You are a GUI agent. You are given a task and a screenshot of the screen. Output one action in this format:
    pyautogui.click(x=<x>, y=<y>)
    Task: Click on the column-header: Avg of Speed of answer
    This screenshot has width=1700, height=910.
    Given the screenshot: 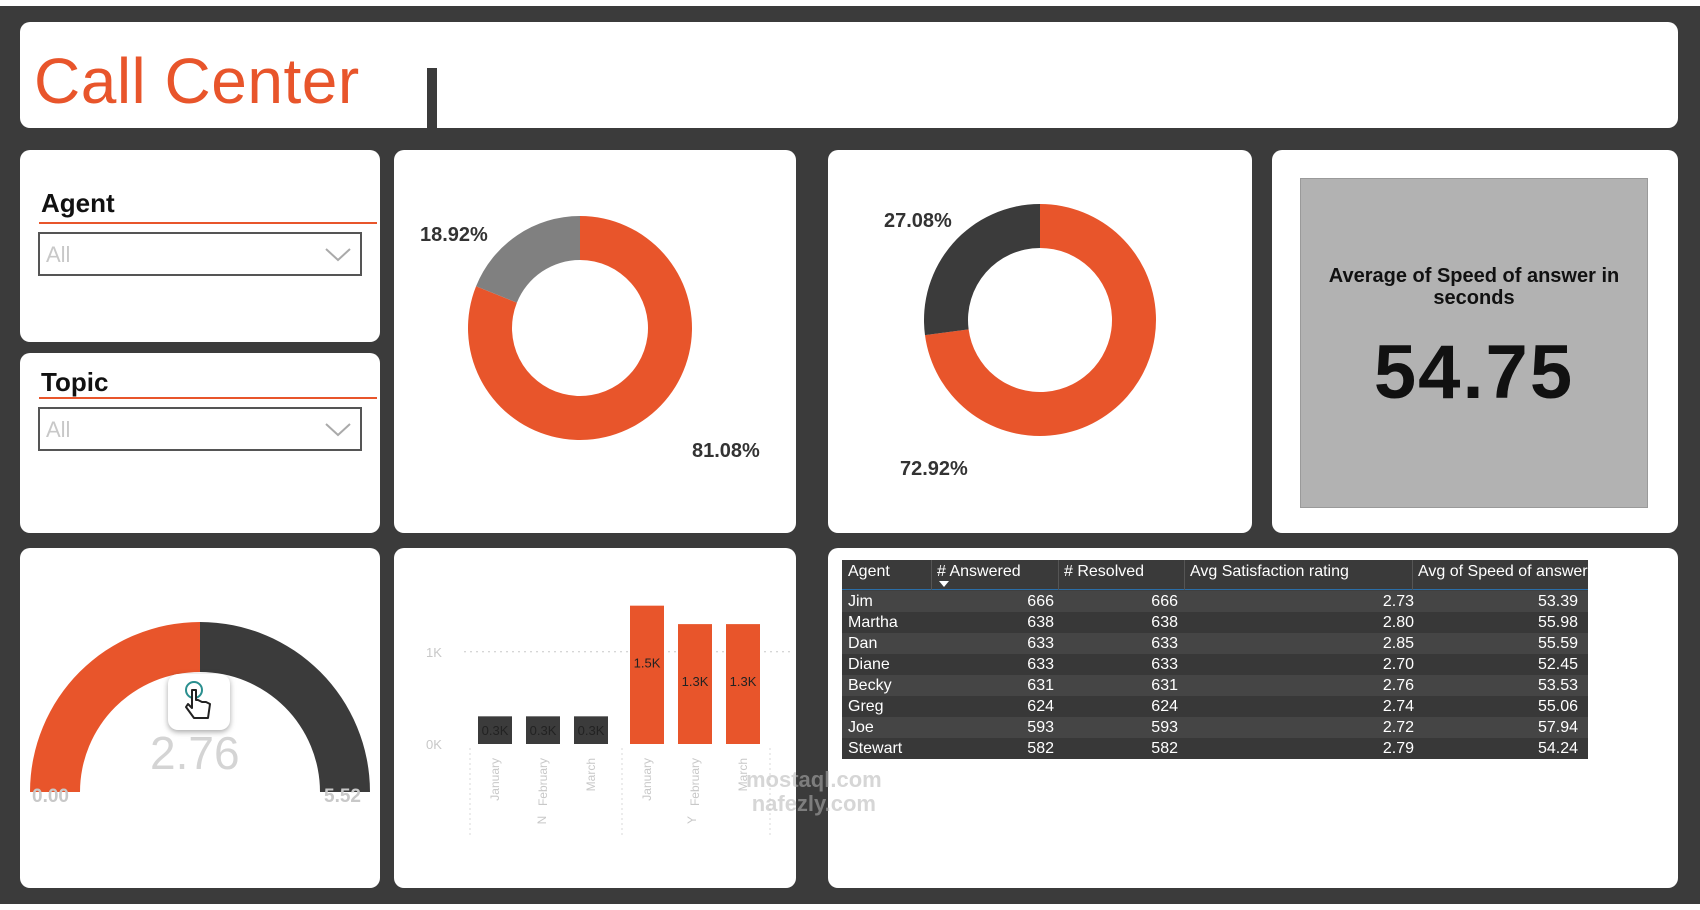 What is the action you would take?
    pyautogui.click(x=1503, y=571)
    